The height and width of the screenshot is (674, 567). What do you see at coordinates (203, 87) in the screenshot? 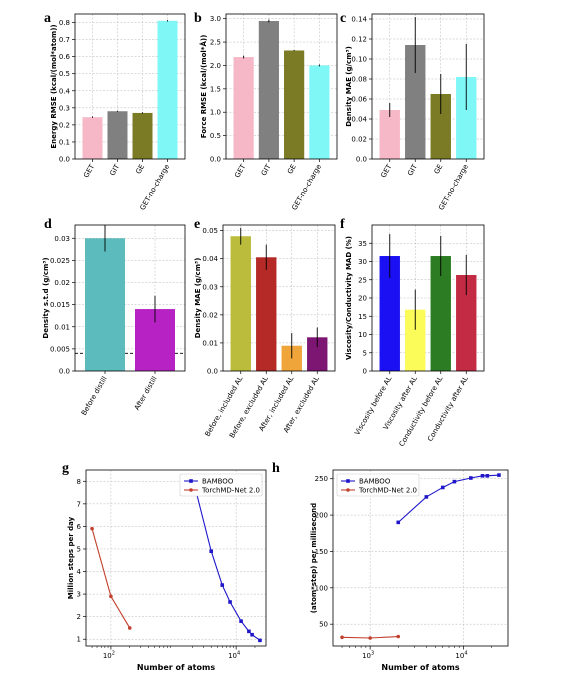
I see `y-axis-label: Force RMSE (kcal/(mol*Å))` at bounding box center [203, 87].